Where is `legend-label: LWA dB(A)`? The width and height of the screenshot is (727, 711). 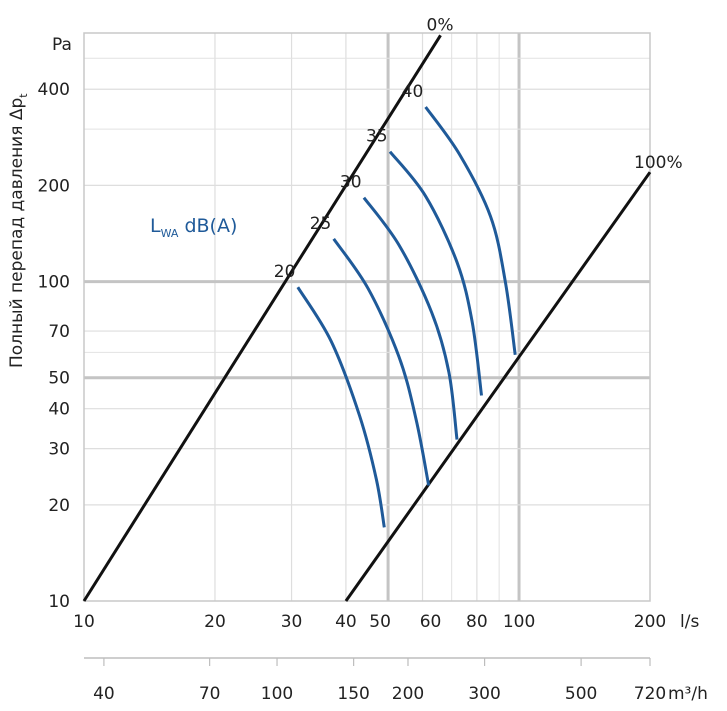 legend-label: LWA dB(A) is located at coordinates (193, 227).